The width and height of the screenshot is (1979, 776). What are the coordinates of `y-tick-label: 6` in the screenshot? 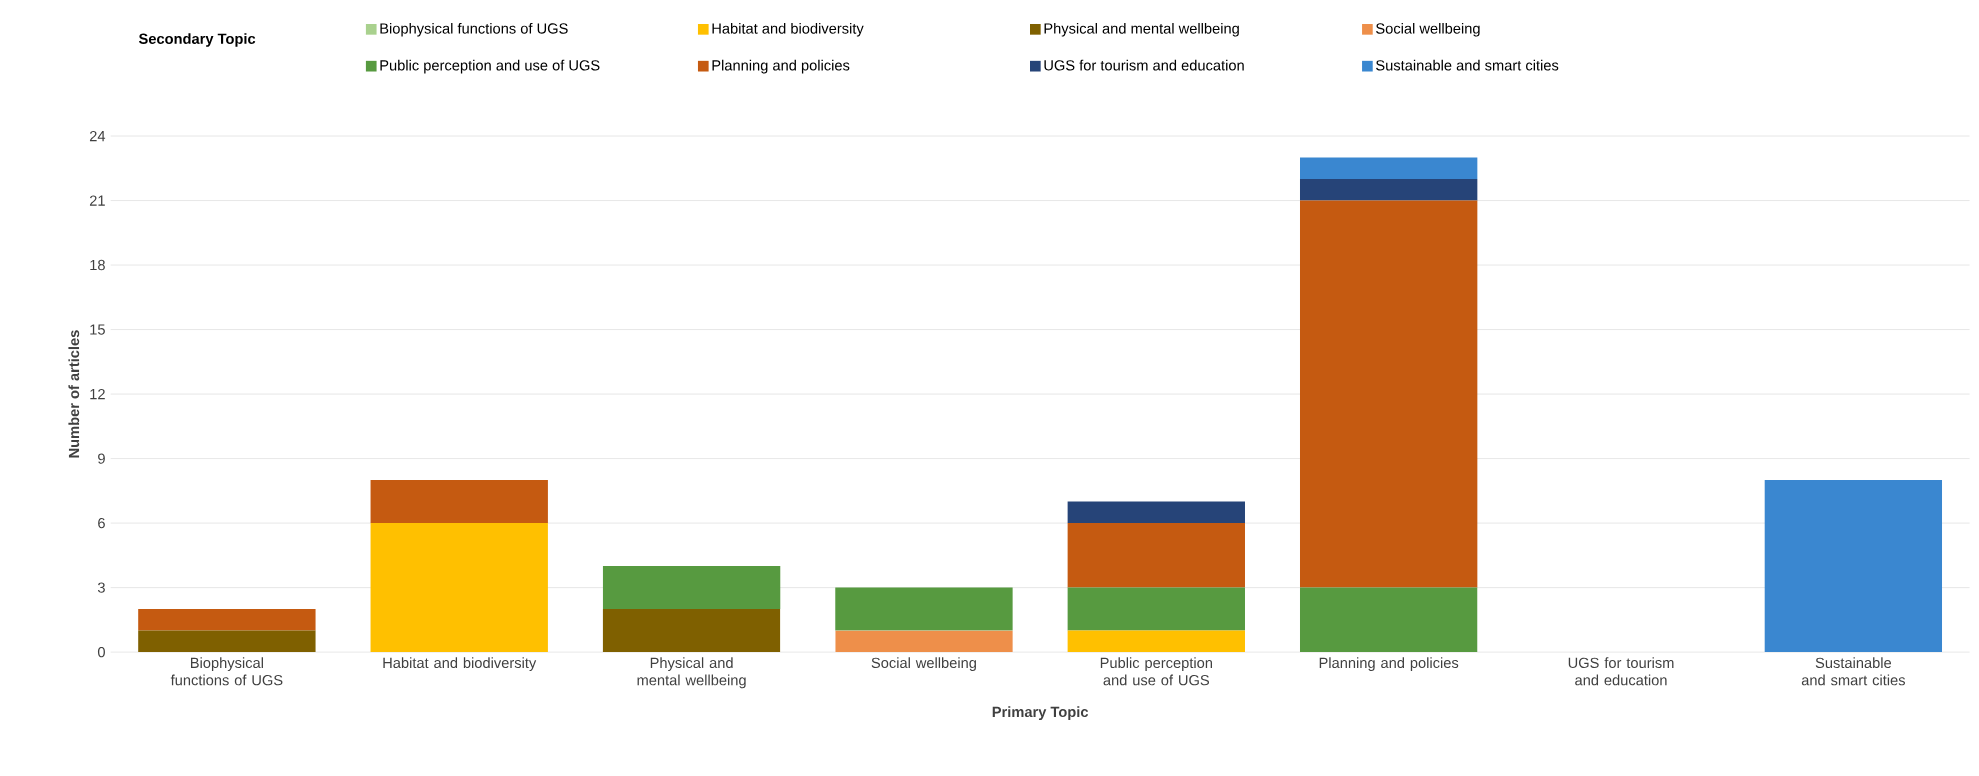 It's located at (101, 523).